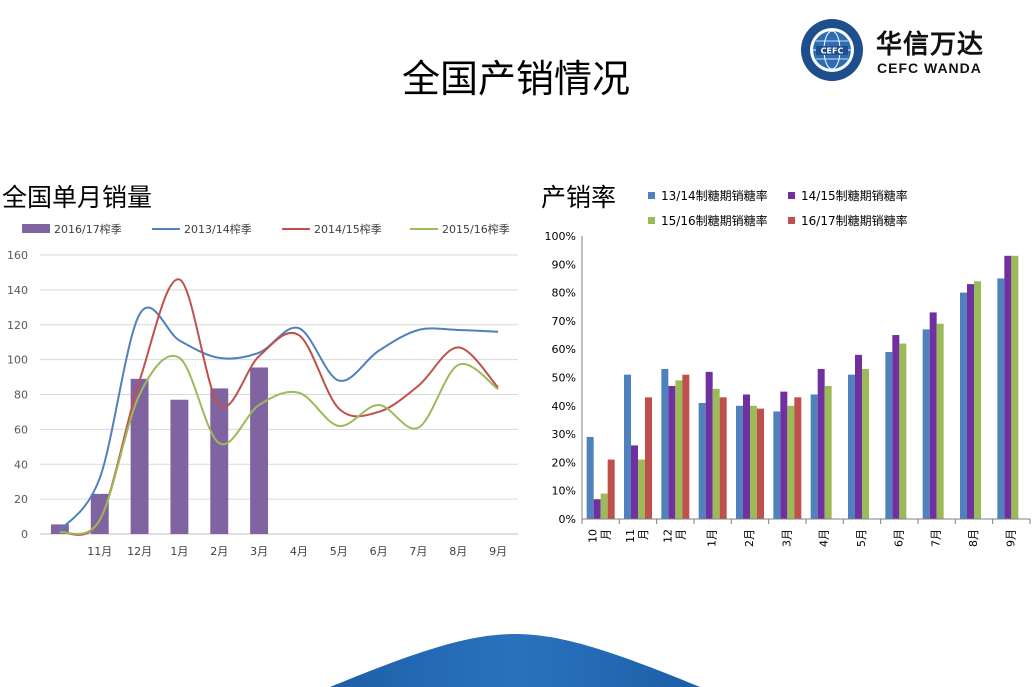 The height and width of the screenshot is (687, 1032). Describe the element at coordinates (17, 325) in the screenshot. I see `y-tick-label: 120` at that location.